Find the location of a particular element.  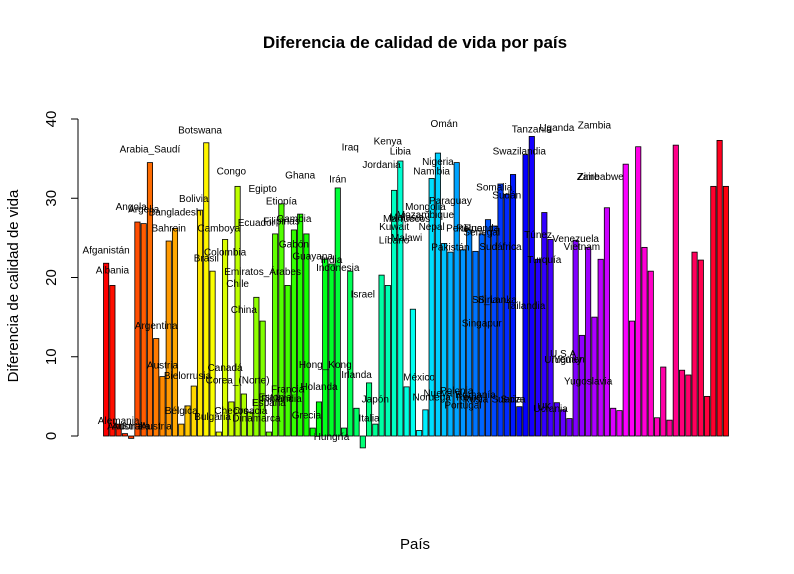

country-label: Croacia is located at coordinates (250, 411).